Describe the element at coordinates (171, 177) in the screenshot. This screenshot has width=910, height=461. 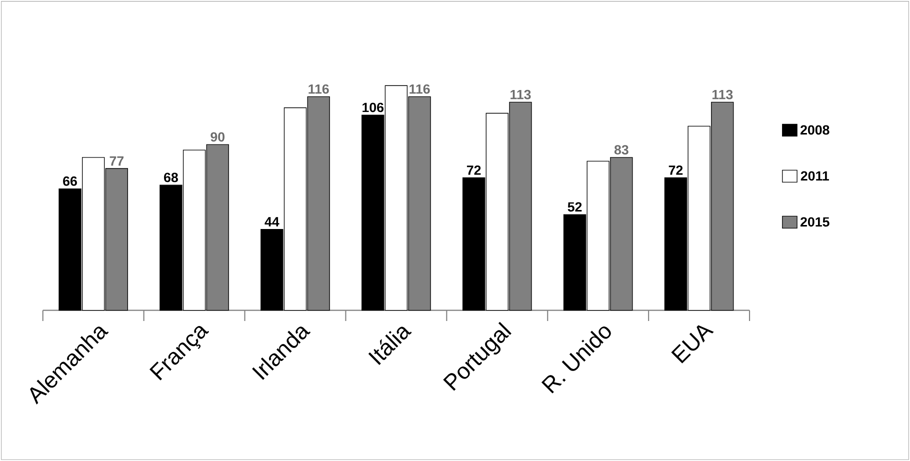
I see `data-label: 68` at that location.